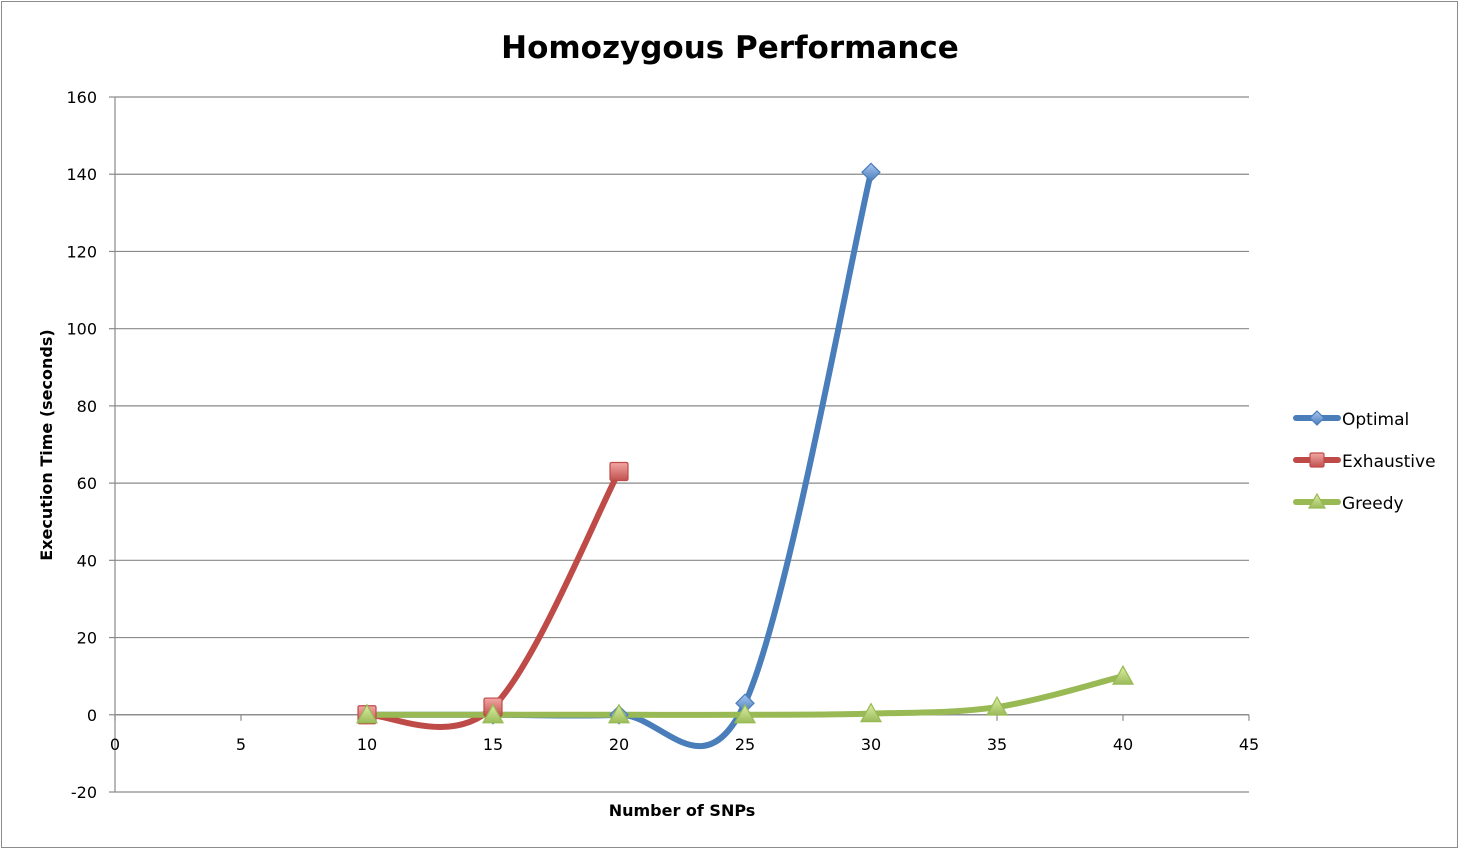 The image size is (1461, 851). I want to click on x-tick-label-25: 25, so click(745, 744).